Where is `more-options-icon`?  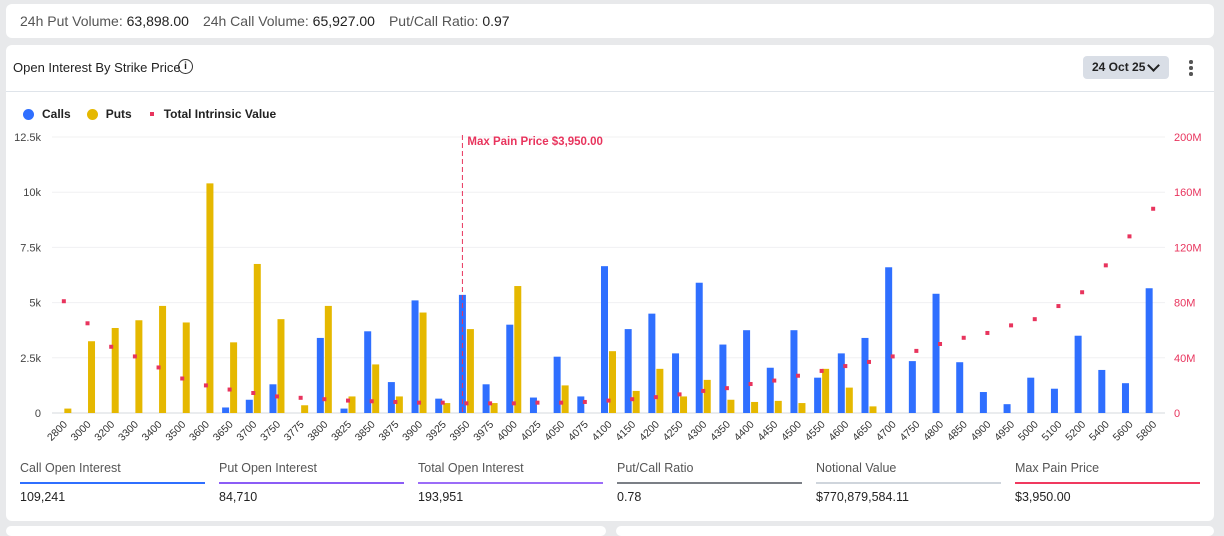 more-options-icon is located at coordinates (1191, 69).